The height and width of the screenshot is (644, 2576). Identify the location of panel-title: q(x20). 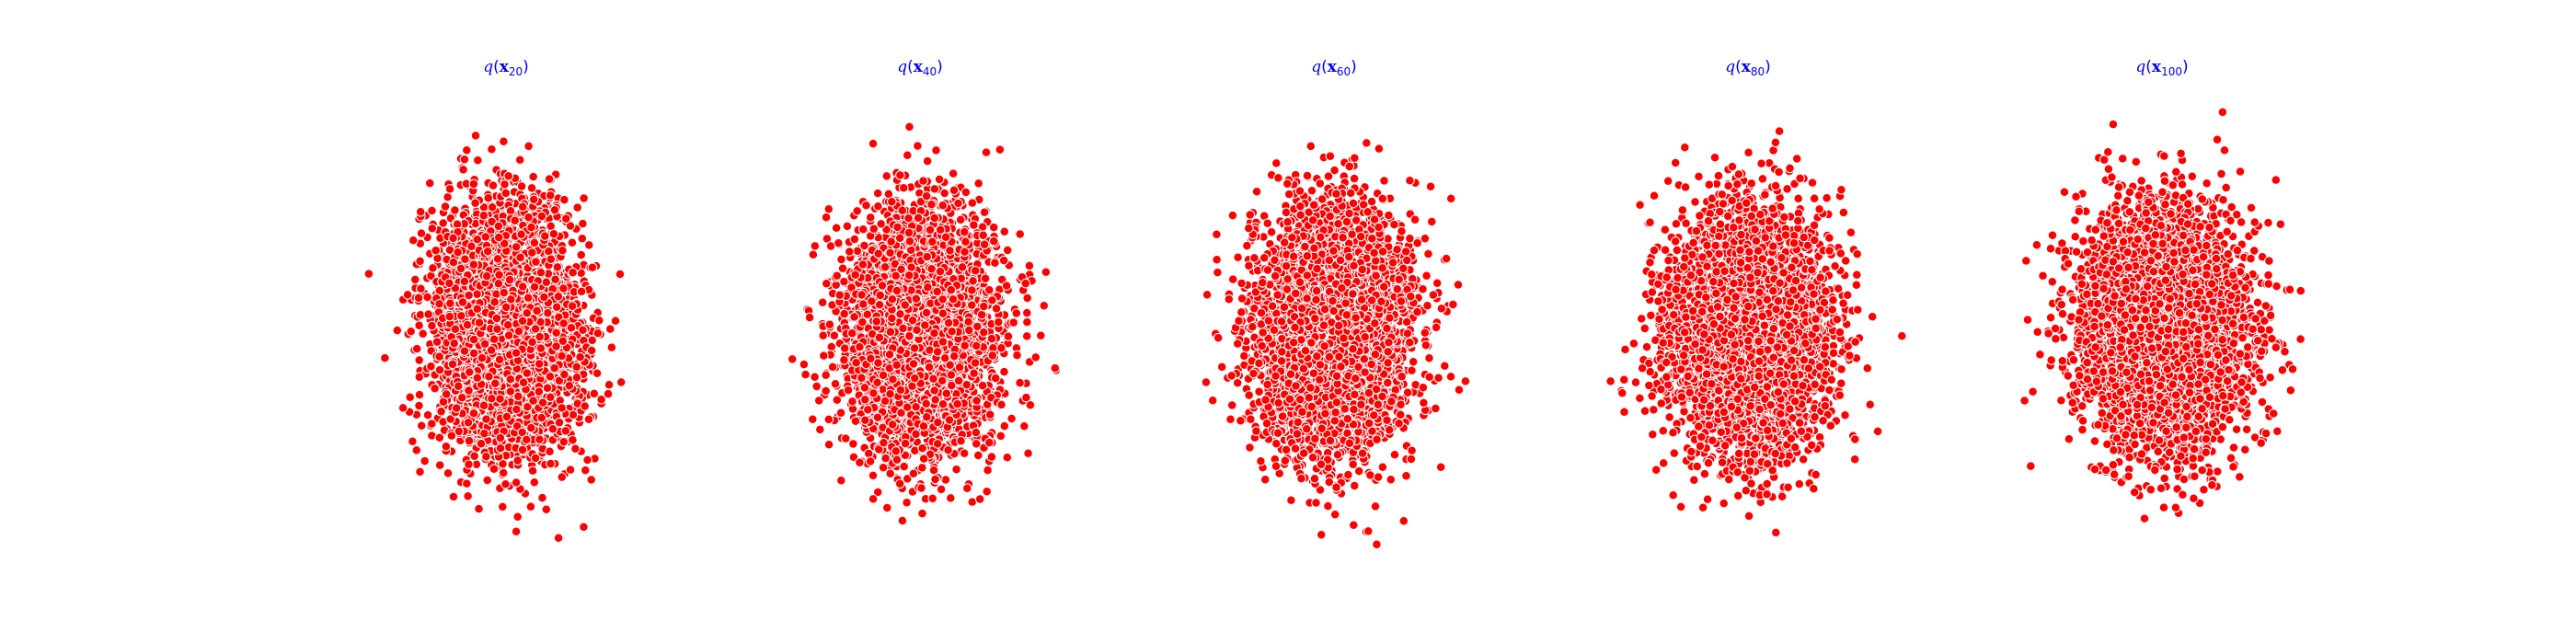
(506, 68).